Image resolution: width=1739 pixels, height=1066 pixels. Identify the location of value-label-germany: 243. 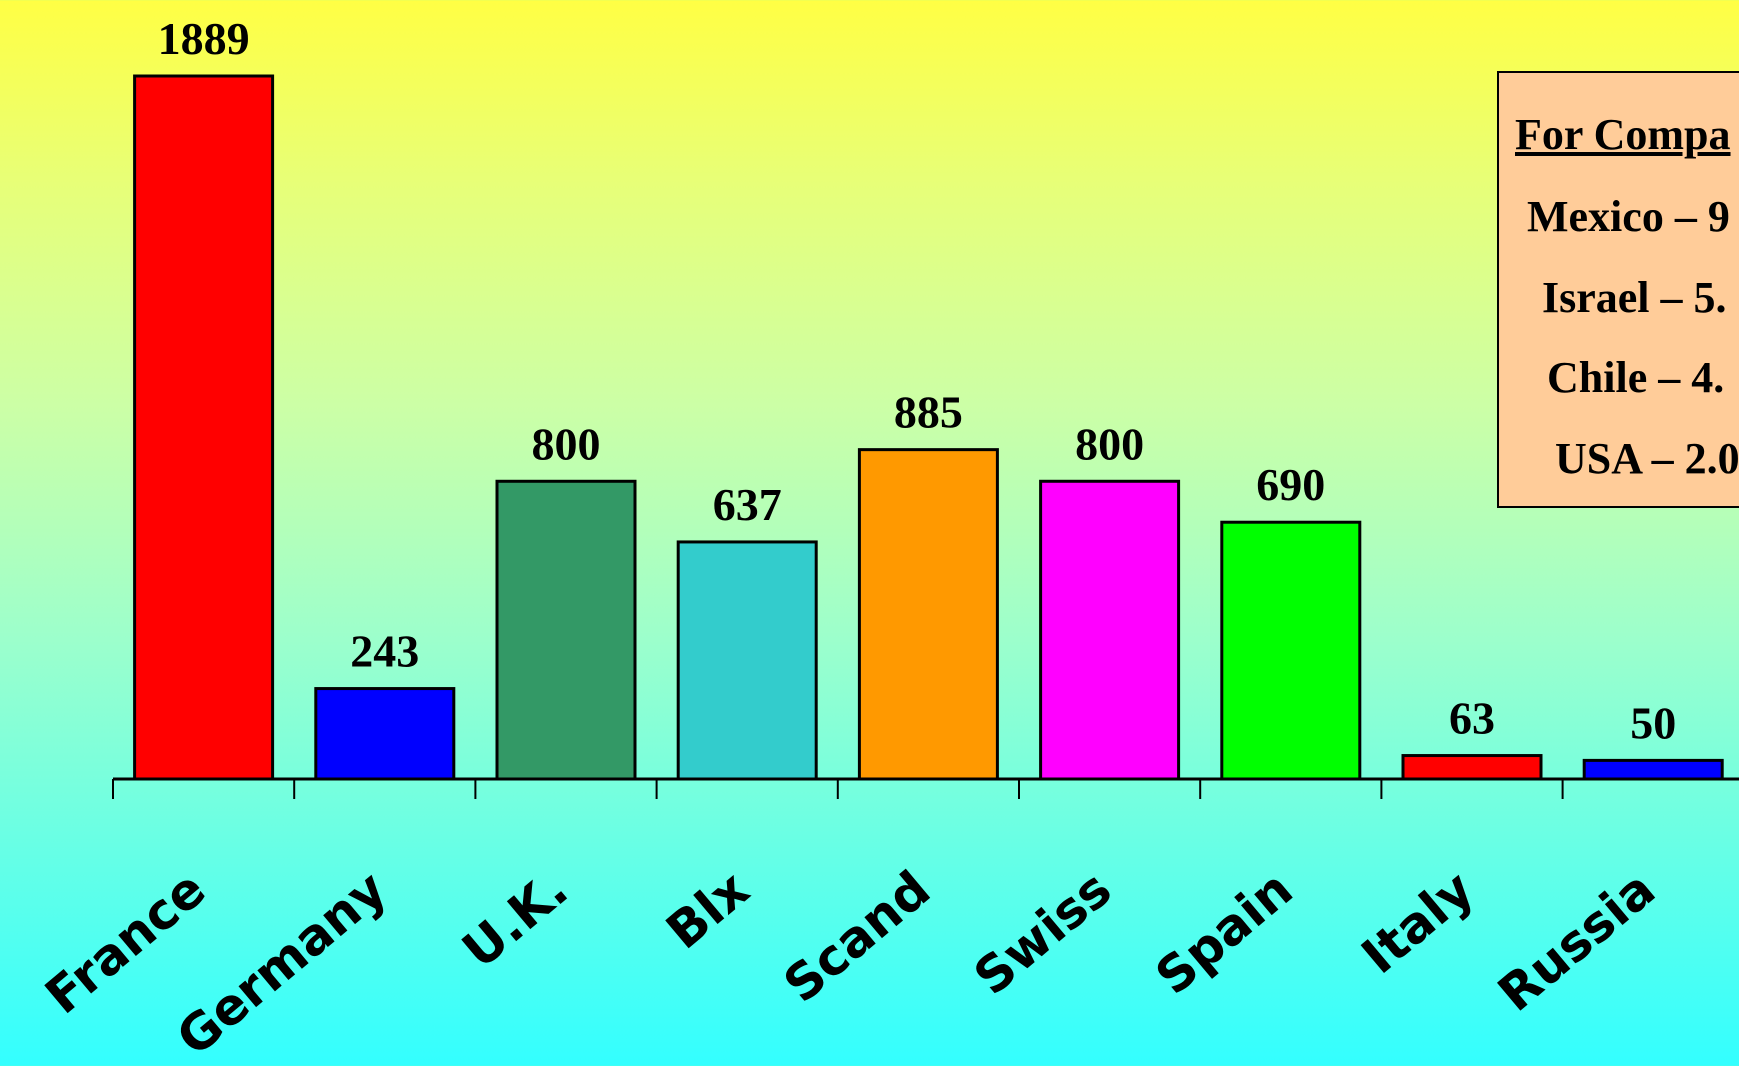
(384, 651).